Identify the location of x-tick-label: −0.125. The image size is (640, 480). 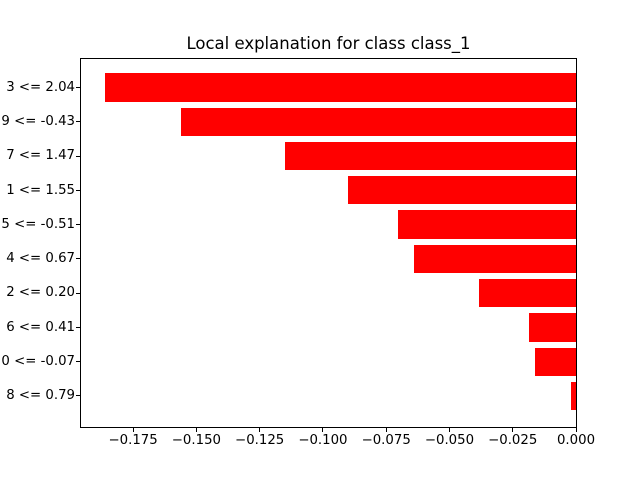
(260, 440).